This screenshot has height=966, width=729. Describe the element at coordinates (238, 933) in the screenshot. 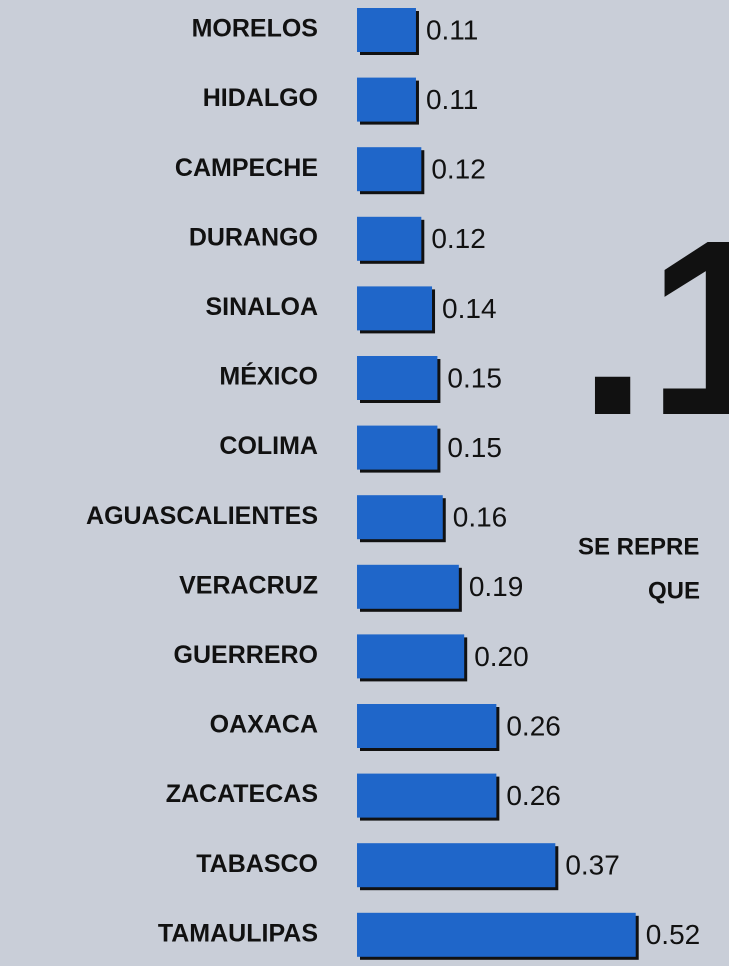

I see `category-label: TAMAULIPAS` at that location.